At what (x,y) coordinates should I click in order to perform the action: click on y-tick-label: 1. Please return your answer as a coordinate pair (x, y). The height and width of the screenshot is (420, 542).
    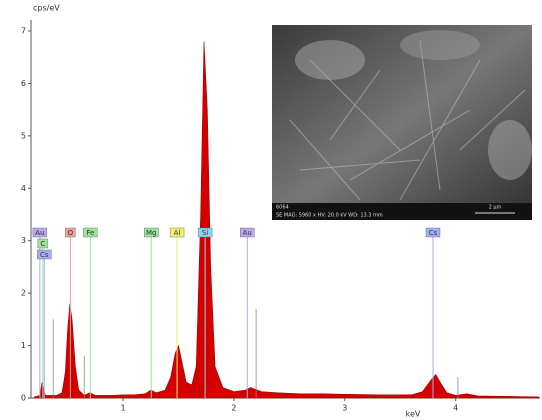
    Looking at the image, I should click on (23, 345).